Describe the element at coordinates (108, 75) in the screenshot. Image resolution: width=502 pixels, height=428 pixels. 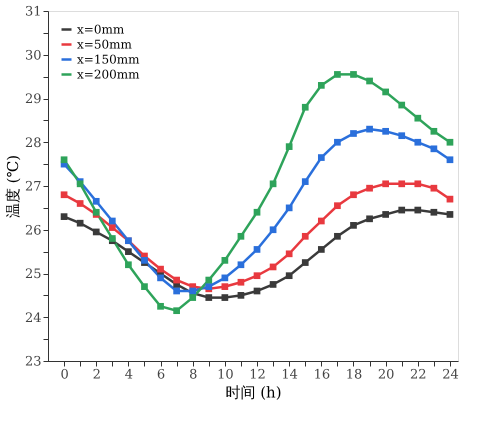
I see `legend-label: x=200mm` at that location.